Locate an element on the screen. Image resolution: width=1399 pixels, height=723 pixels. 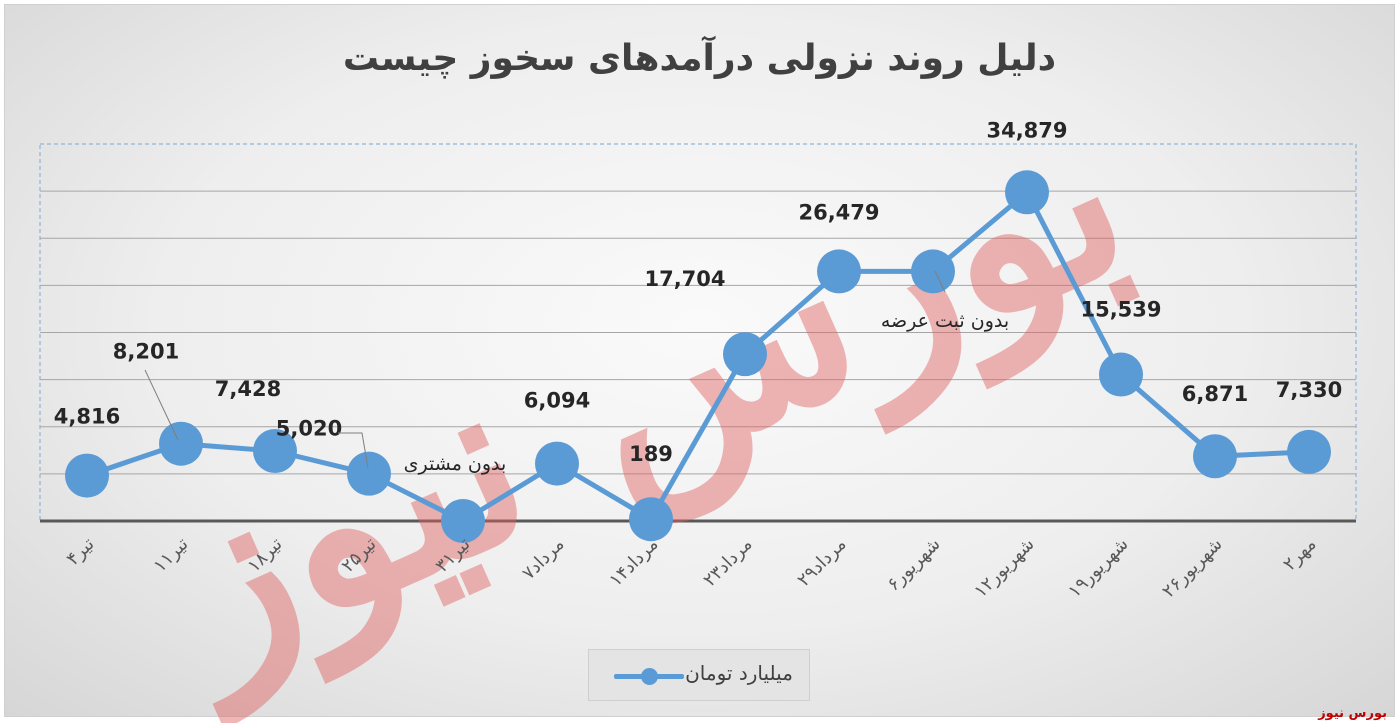
x-tick-label: ۲۳مرداد is located at coordinates (727, 562).